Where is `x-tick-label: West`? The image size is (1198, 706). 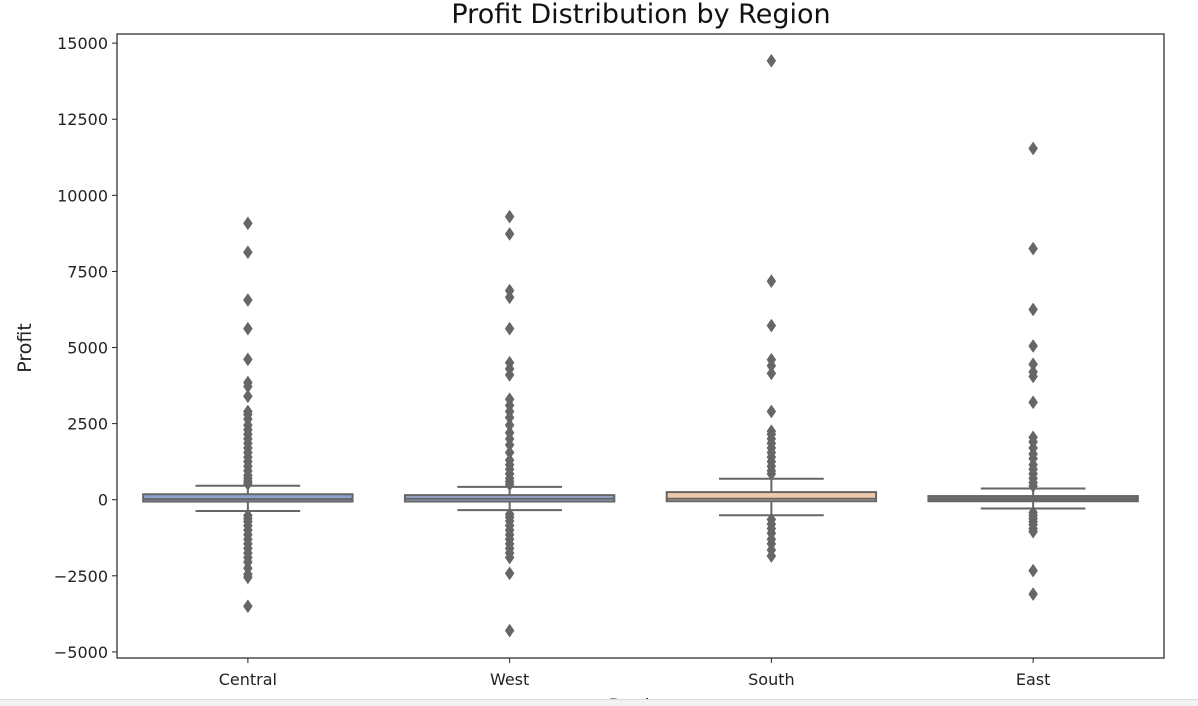 x-tick-label: West is located at coordinates (509, 679).